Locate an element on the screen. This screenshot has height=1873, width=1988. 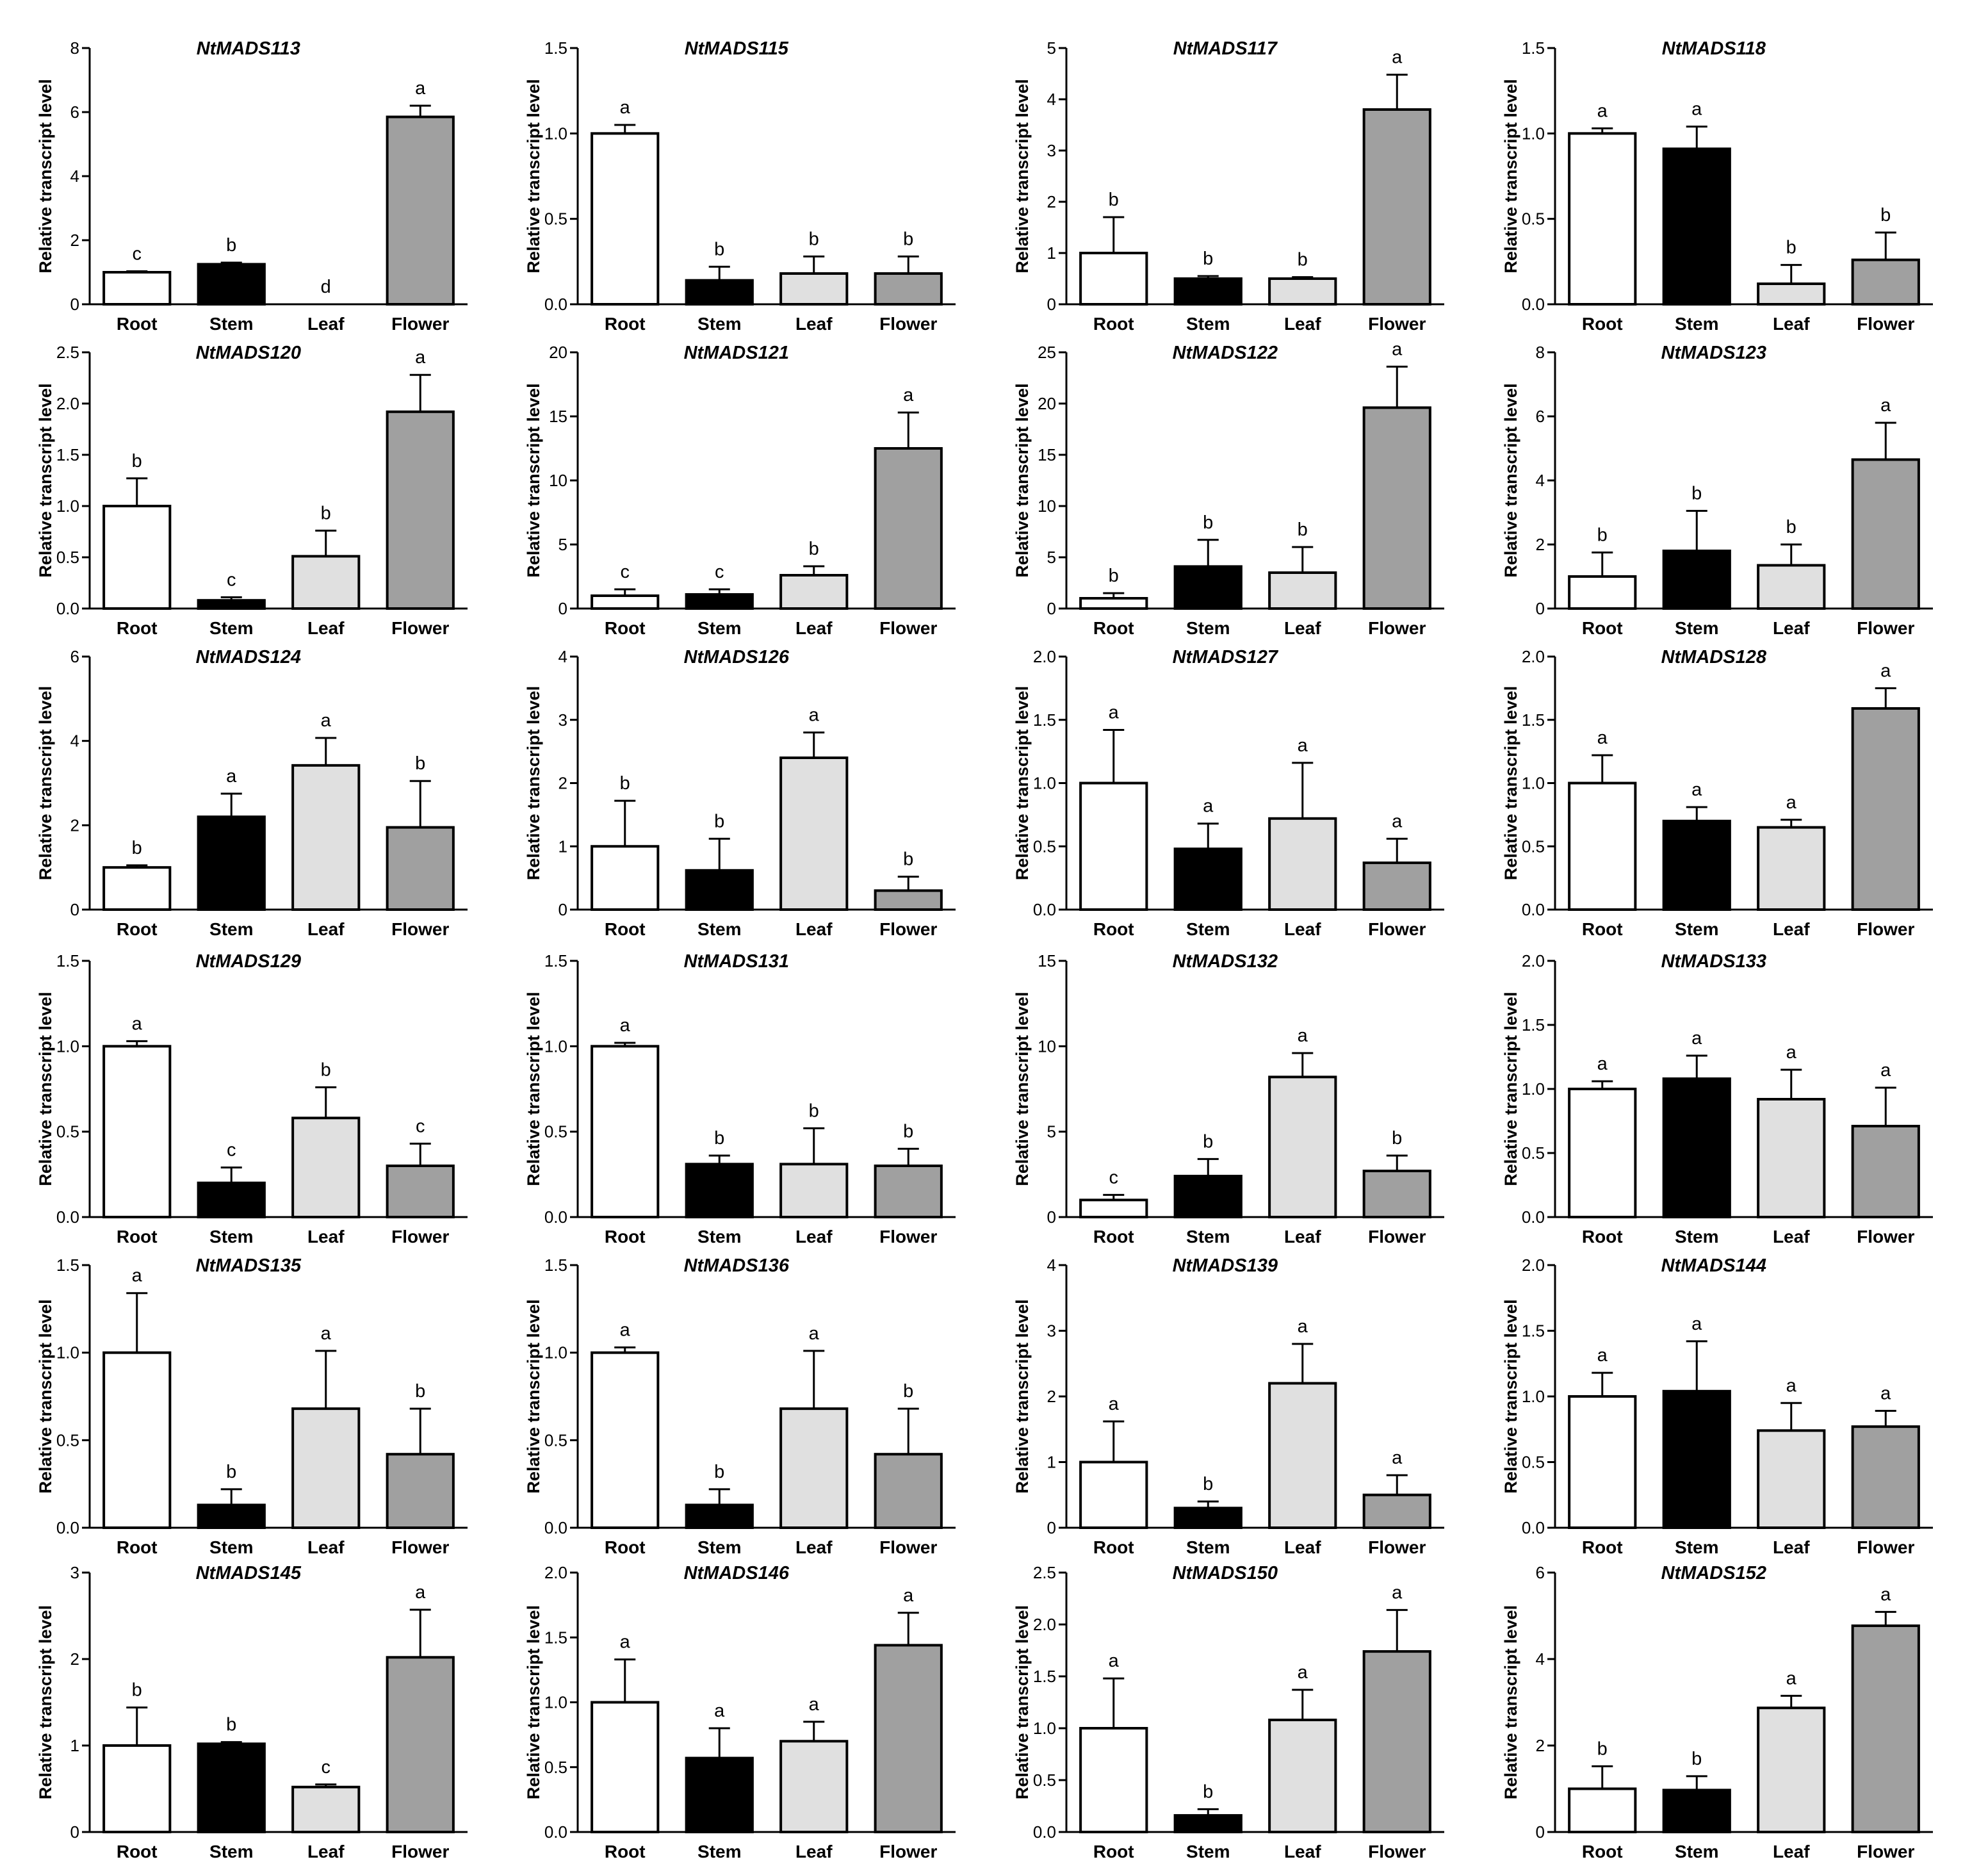
y-tick-label: 8 is located at coordinates (74, 48).